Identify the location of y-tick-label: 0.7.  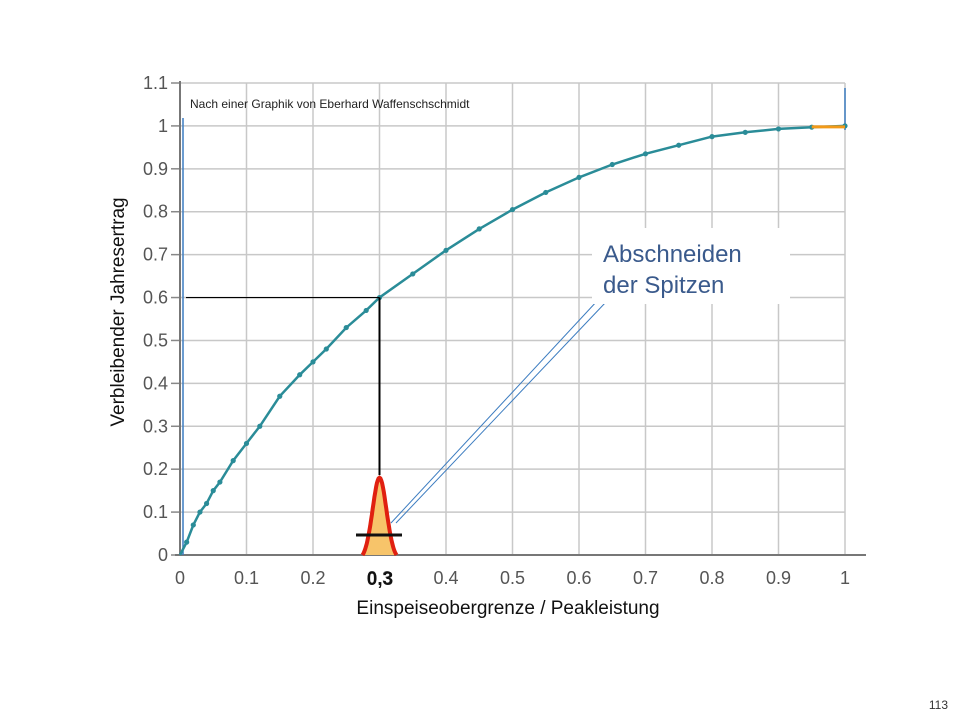
(155, 255).